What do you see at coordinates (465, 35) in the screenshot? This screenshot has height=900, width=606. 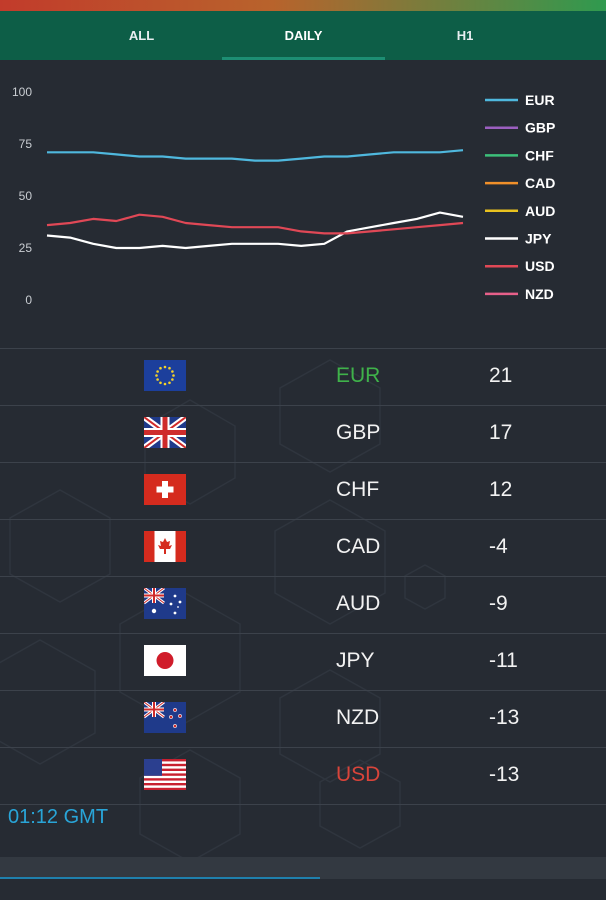 I see `tab-h1: H1` at bounding box center [465, 35].